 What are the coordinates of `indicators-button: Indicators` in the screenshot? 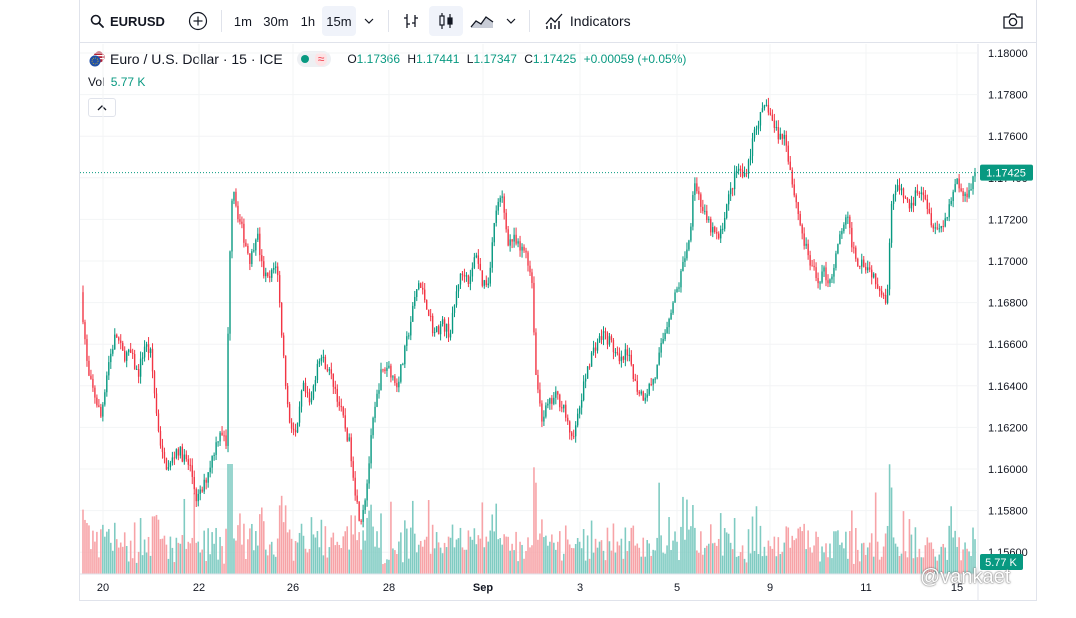 It's located at (587, 21).